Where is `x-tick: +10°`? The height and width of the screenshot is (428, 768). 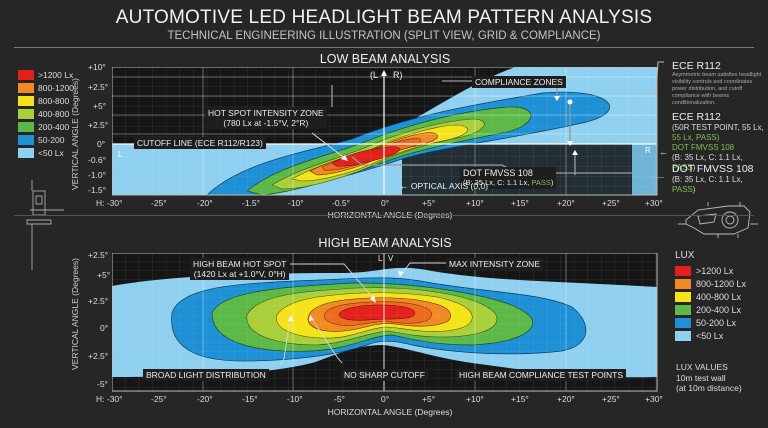 x-tick: +10° is located at coordinates (475, 203).